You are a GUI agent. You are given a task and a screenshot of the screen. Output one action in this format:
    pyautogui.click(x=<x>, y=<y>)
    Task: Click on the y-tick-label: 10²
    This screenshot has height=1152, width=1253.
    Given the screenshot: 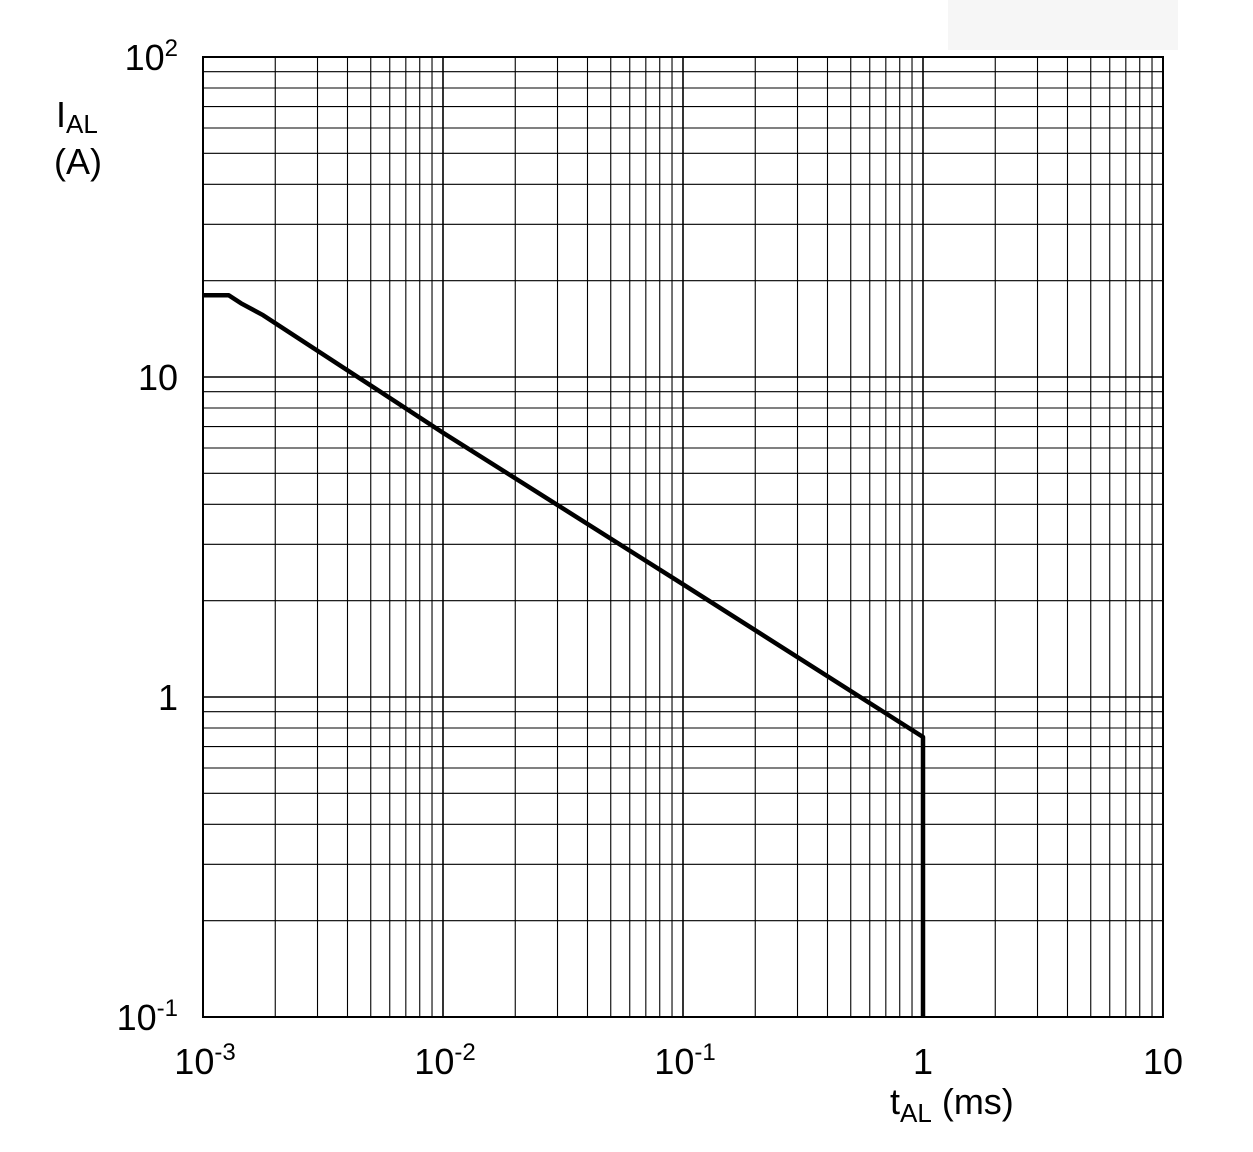 What is the action you would take?
    pyautogui.click(x=151, y=56)
    